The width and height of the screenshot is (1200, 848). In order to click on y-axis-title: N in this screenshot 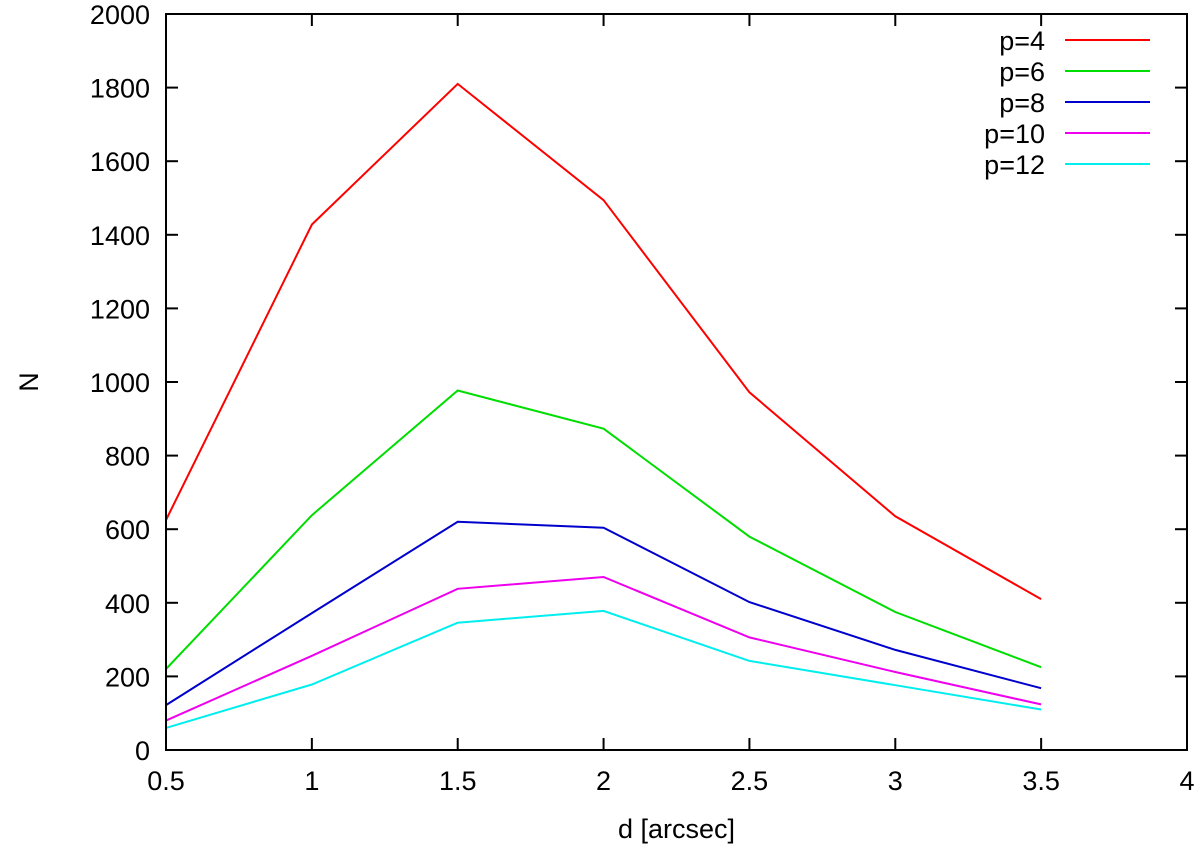, I will do `click(29, 382)`.